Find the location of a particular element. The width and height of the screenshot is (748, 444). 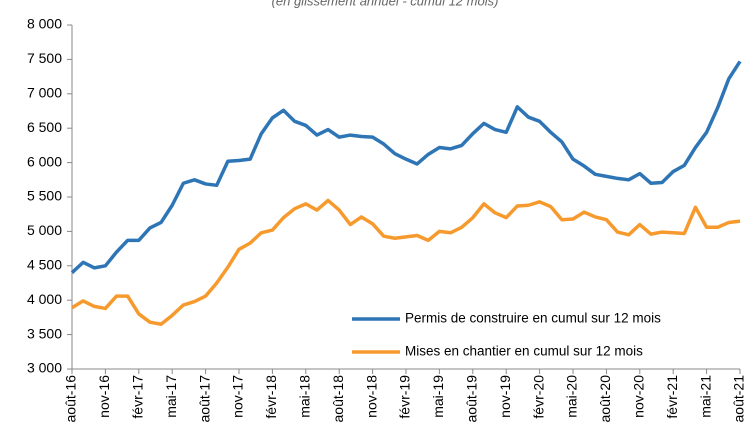

y-tick-label: 4 000 is located at coordinates (44, 299).